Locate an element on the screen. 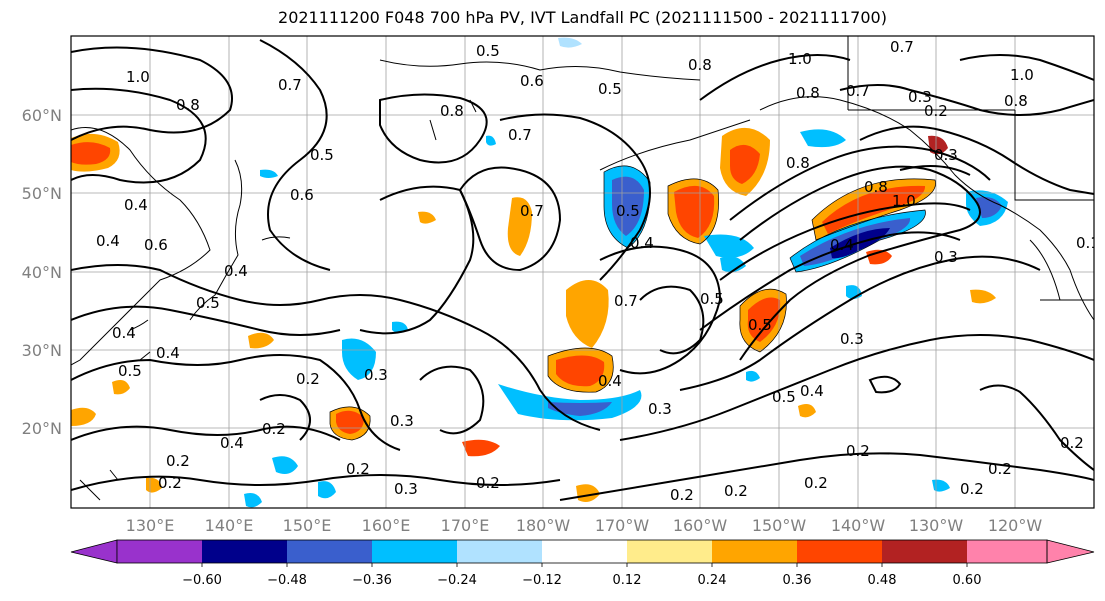 The width and height of the screenshot is (1105, 601). lon-label: 120°W is located at coordinates (1015, 525).